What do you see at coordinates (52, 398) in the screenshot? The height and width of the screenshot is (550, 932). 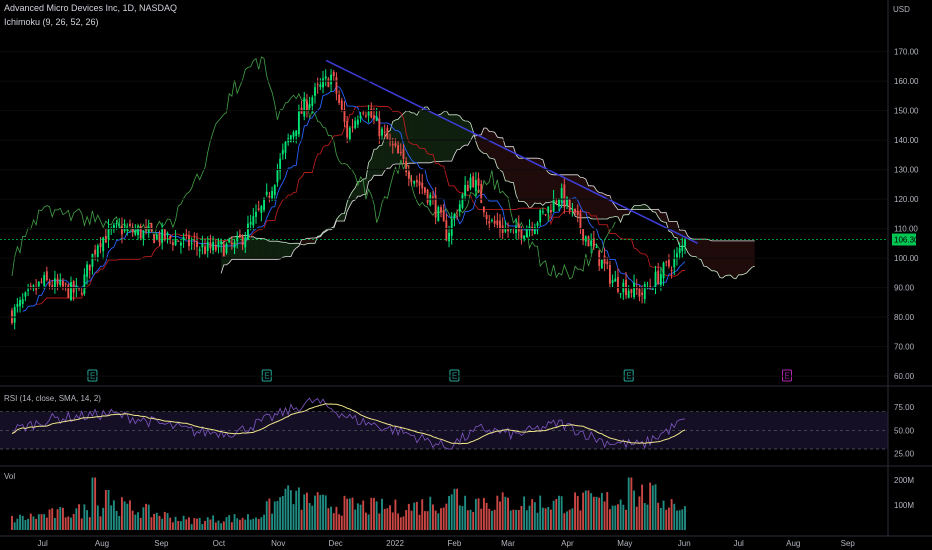 I see `rsi-label: RSI (14, close, SMA, 14, 2)` at bounding box center [52, 398].